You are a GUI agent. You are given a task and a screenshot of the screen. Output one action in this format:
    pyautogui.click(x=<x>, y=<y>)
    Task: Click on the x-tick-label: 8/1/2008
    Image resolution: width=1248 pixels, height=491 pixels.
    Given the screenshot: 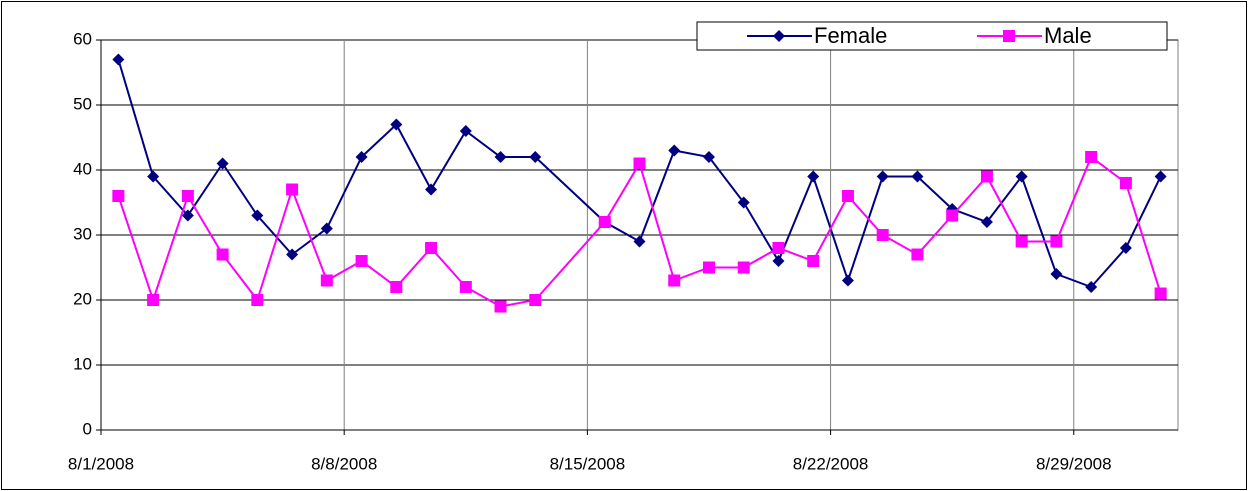 What is the action you would take?
    pyautogui.click(x=101, y=463)
    